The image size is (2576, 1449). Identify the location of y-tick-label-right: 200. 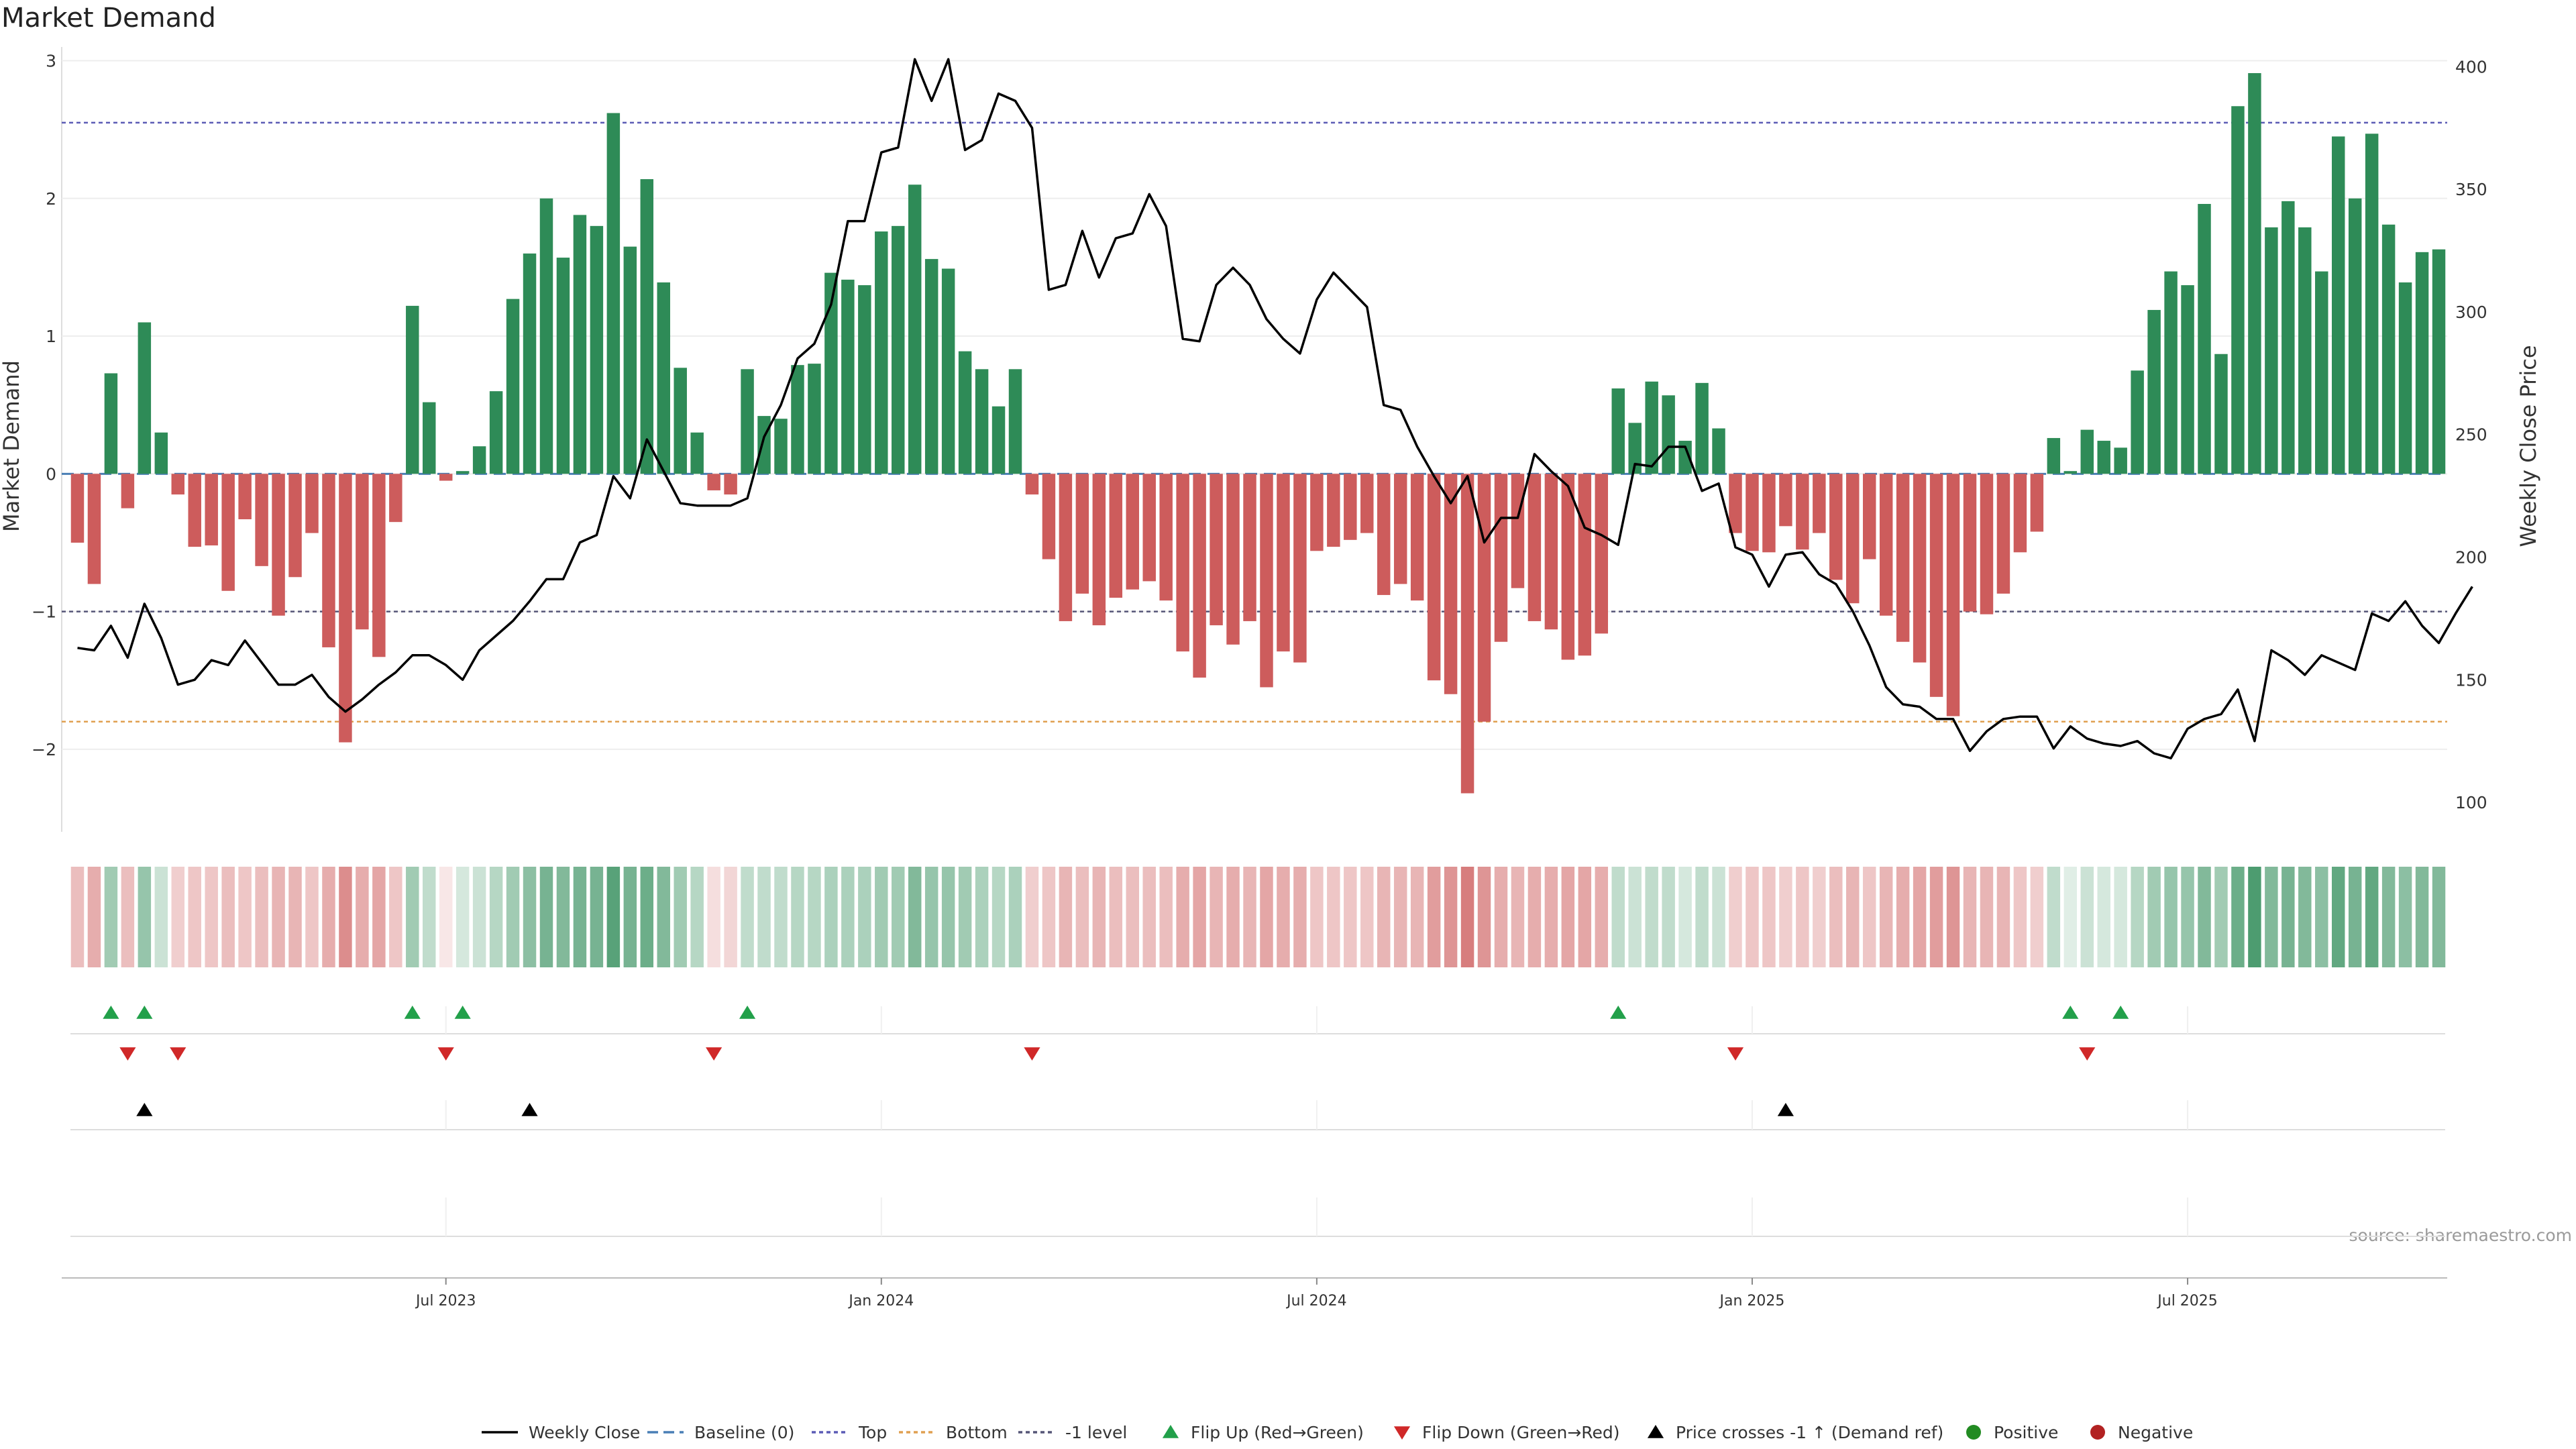
(2471, 558).